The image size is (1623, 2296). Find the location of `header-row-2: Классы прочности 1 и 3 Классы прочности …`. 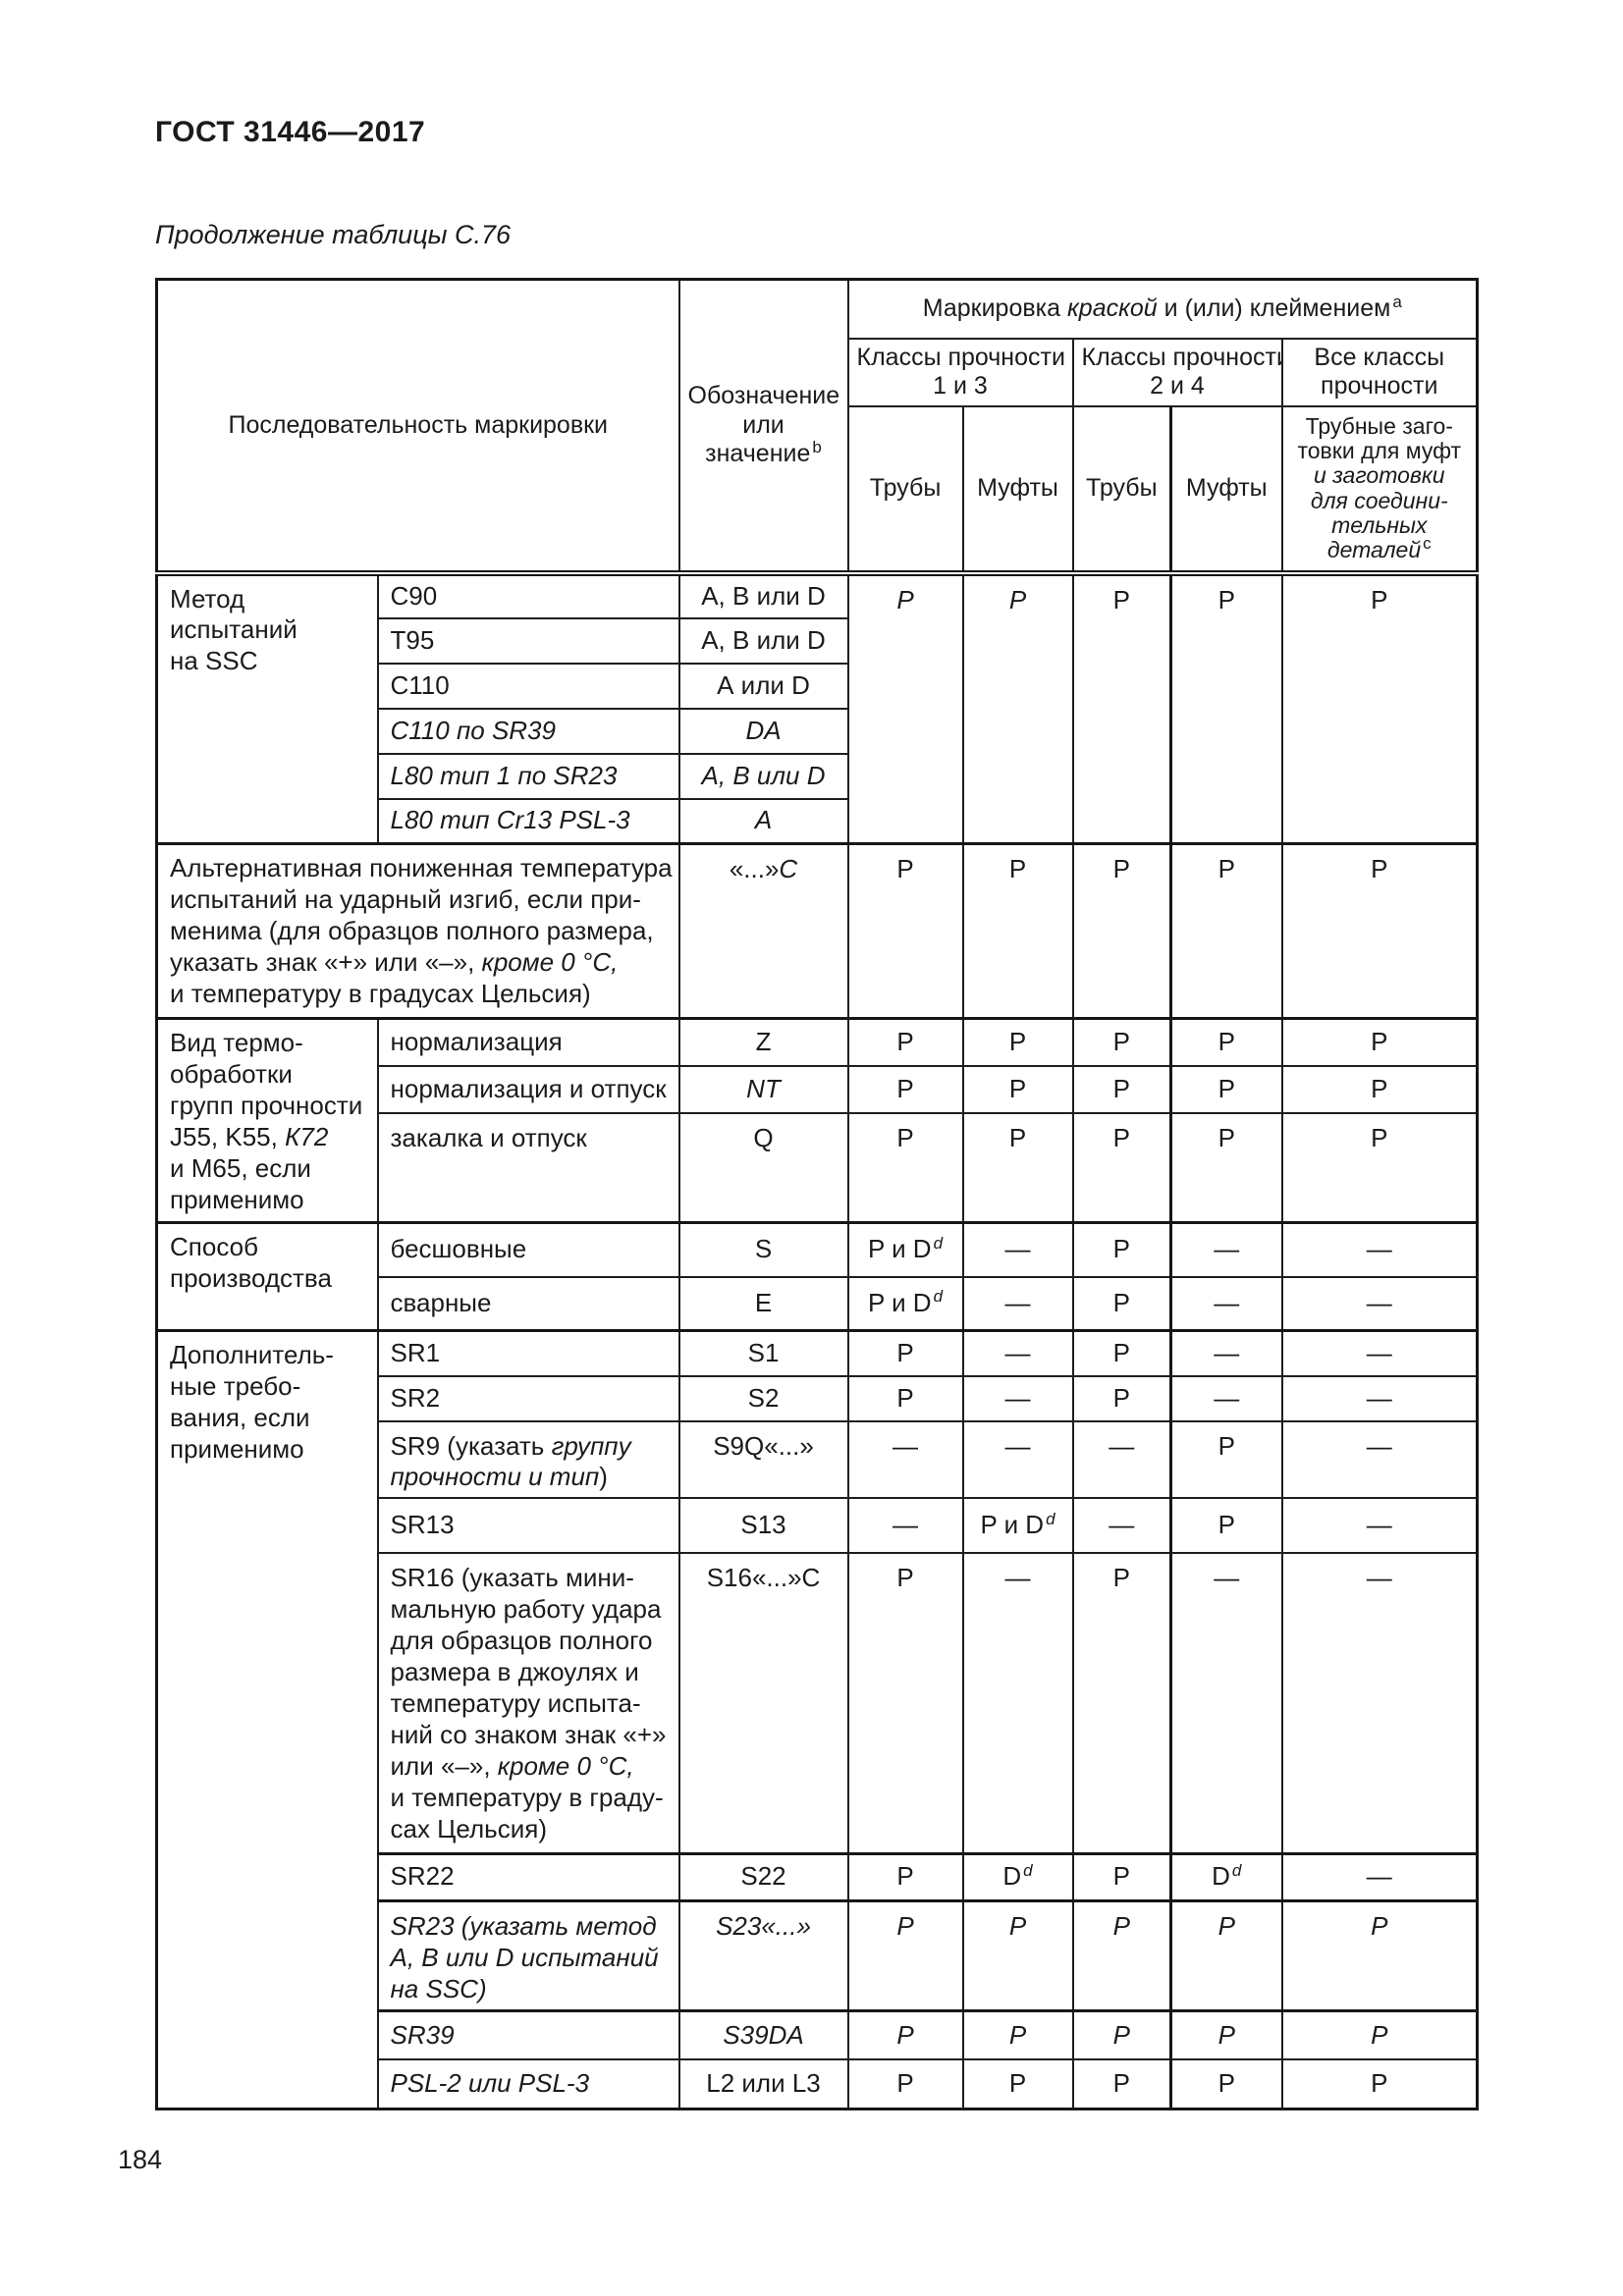

header-row-2: Классы прочности 1 и 3 Классы прочности … is located at coordinates (818, 372).